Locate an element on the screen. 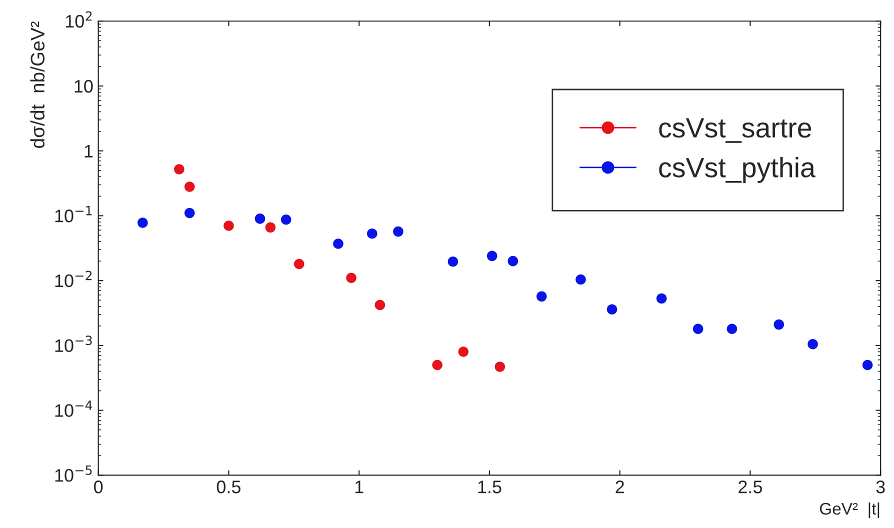  x-tick-label: 1.5 is located at coordinates (490, 487).